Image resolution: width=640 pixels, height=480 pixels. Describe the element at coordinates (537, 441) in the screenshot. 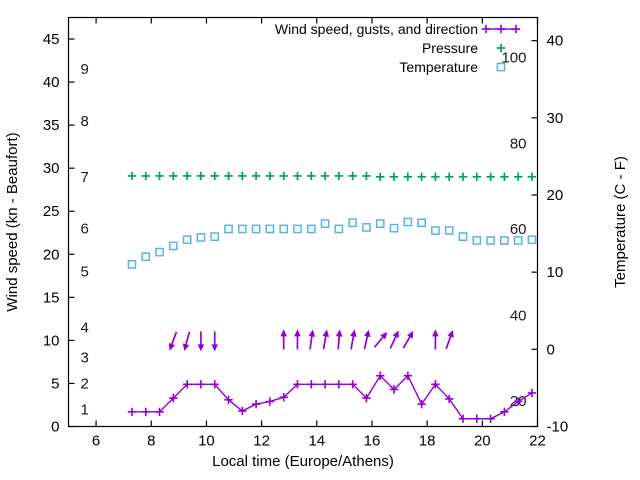

I see `x-tick-label: 22` at that location.